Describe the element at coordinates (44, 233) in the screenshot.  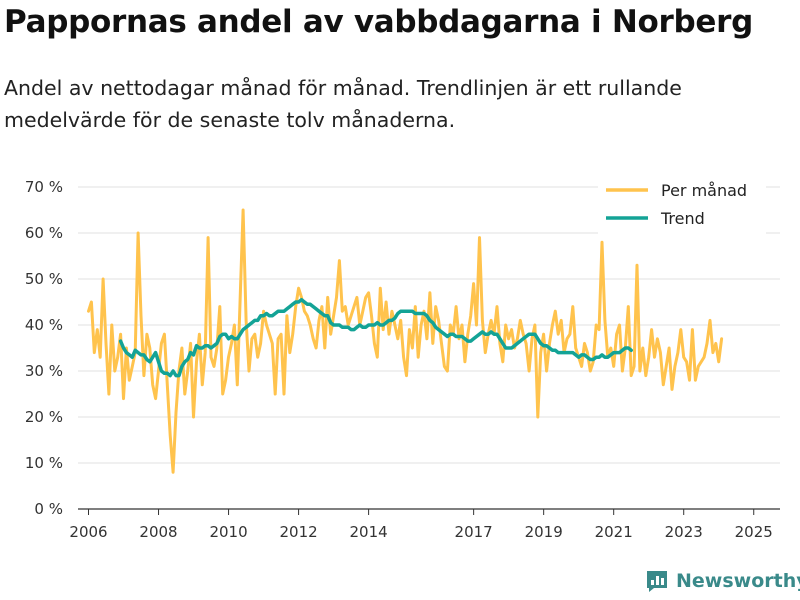
I see `y-tick-label: 60 %` at that location.